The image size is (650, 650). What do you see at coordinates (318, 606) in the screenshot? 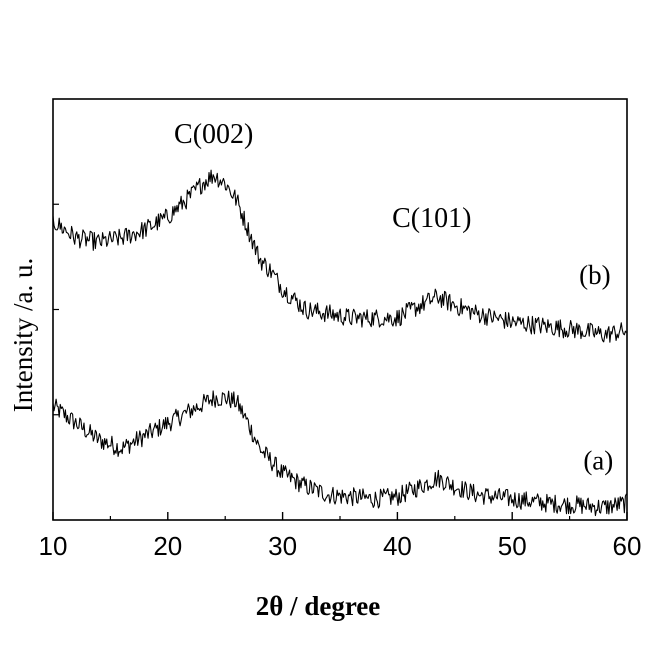
I see `x-axis-label: 2θ / degree` at bounding box center [318, 606].